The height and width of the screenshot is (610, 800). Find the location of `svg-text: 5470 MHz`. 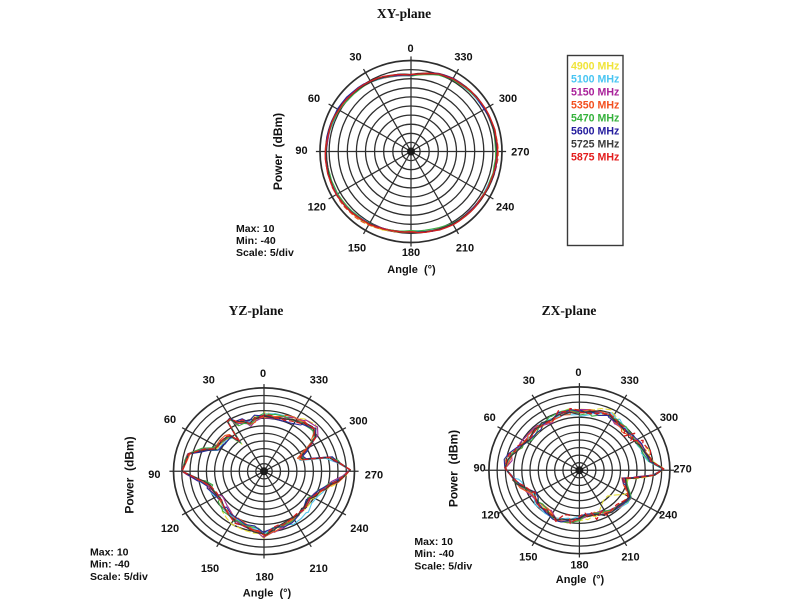

svg-text: 5470 MHz is located at coordinates (595, 118).